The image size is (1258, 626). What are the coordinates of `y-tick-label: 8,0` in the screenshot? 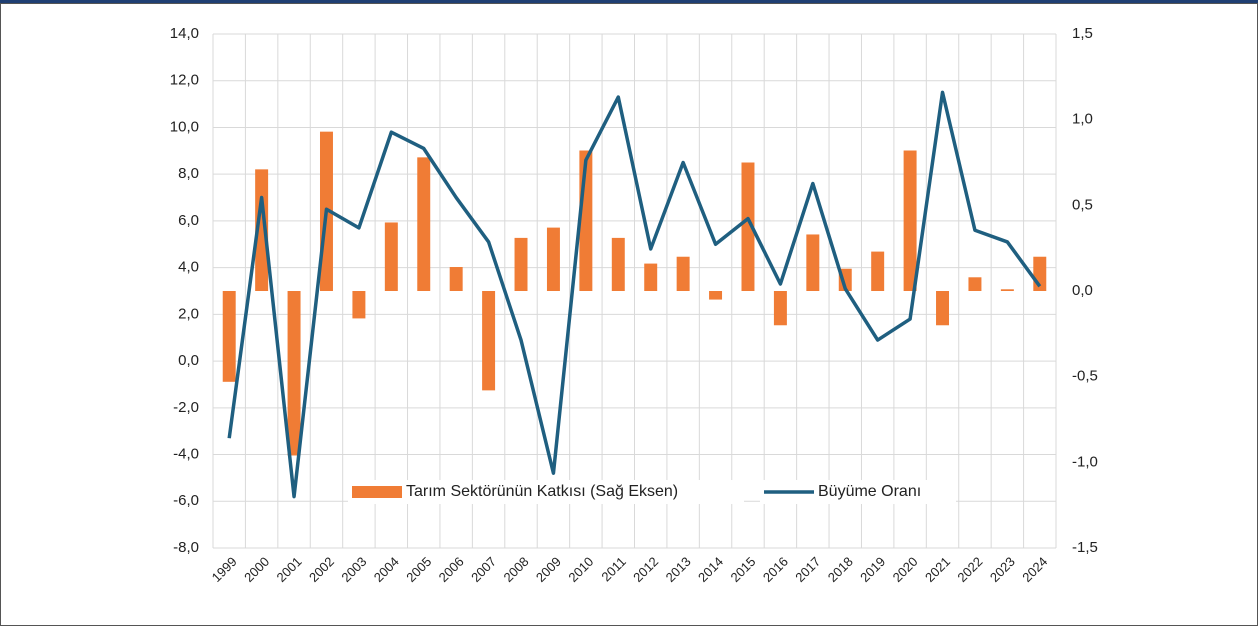 It's located at (188, 173).